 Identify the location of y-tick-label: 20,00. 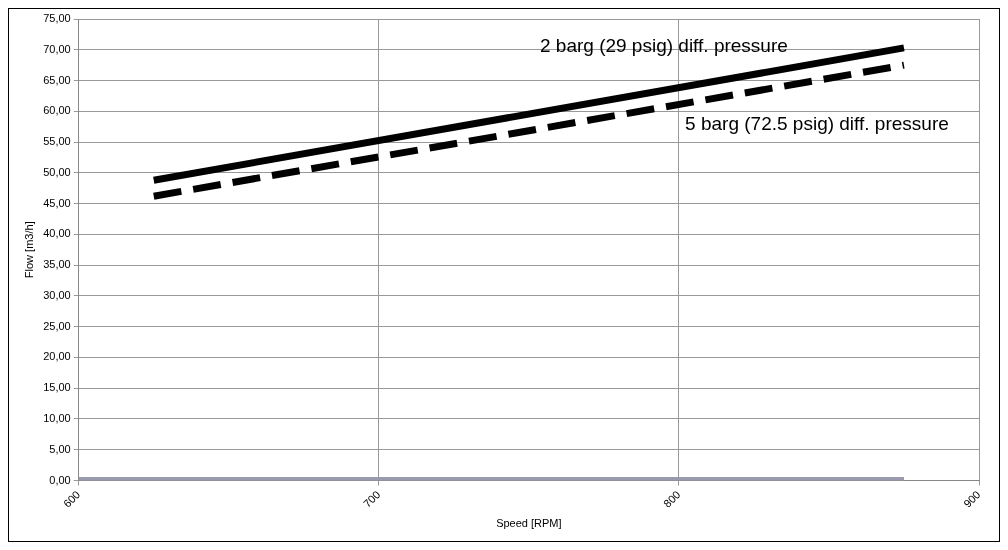
(57, 356).